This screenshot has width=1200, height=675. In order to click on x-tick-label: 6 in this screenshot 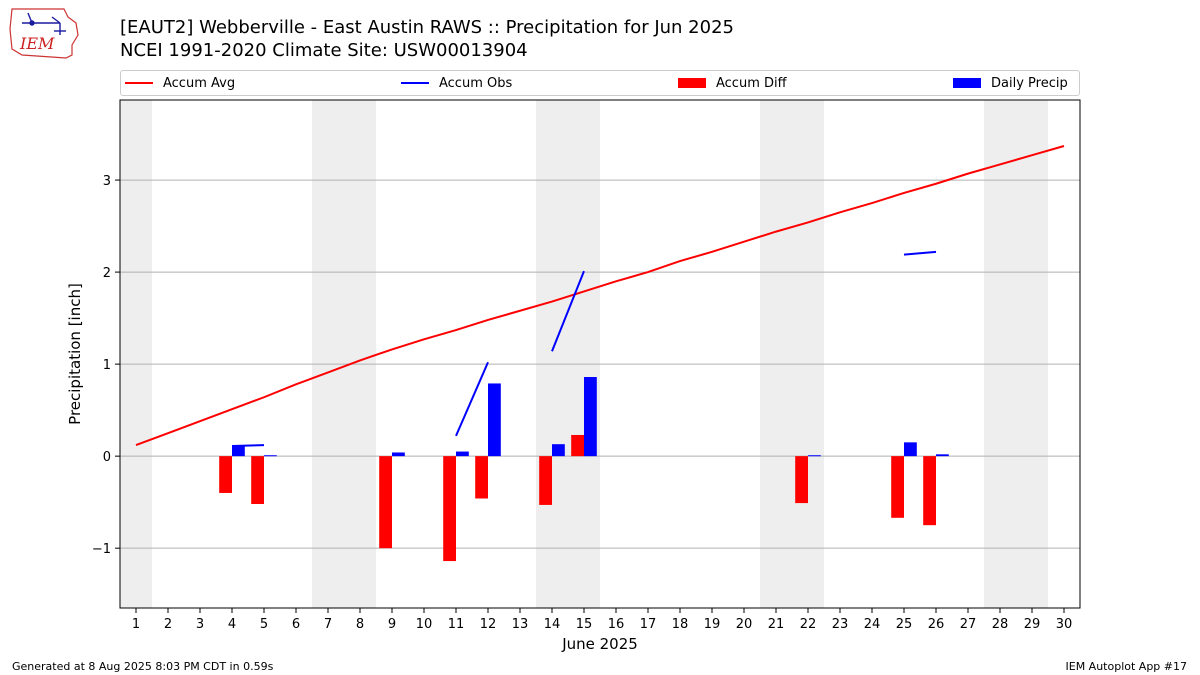, I will do `click(296, 624)`.